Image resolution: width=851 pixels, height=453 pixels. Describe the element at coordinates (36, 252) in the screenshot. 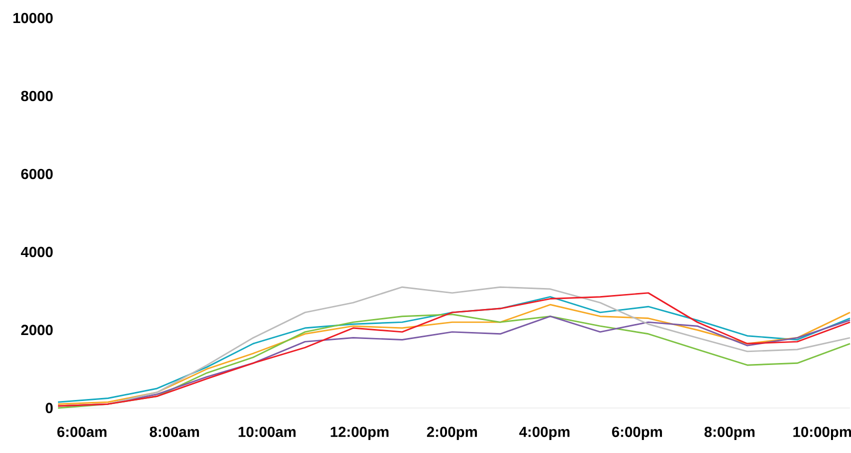

I see `y-tick-label: 4000` at that location.